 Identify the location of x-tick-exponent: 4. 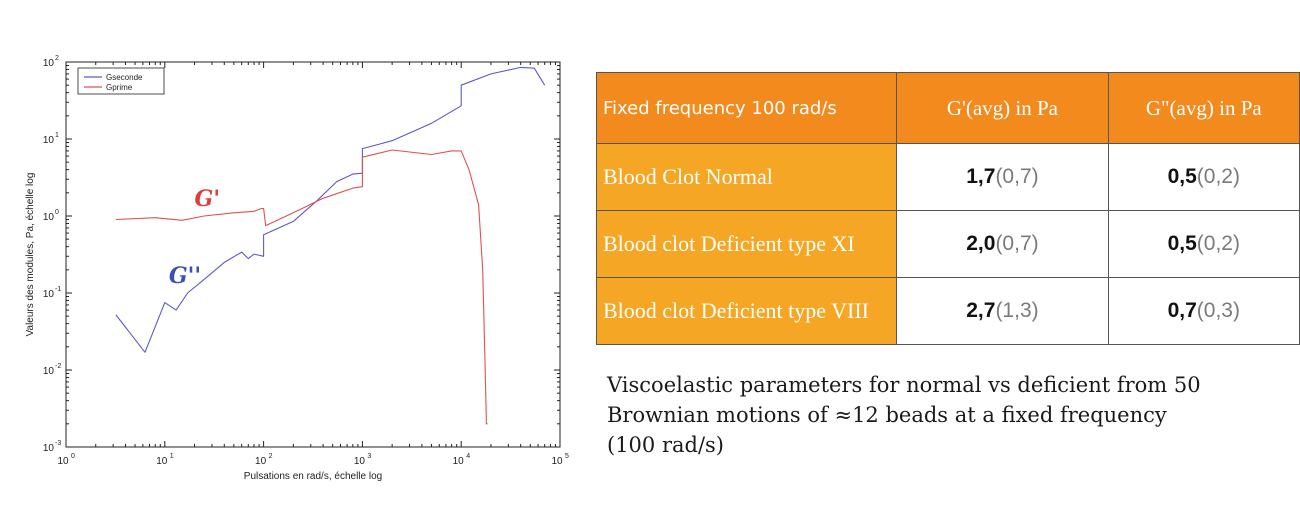
(468, 456).